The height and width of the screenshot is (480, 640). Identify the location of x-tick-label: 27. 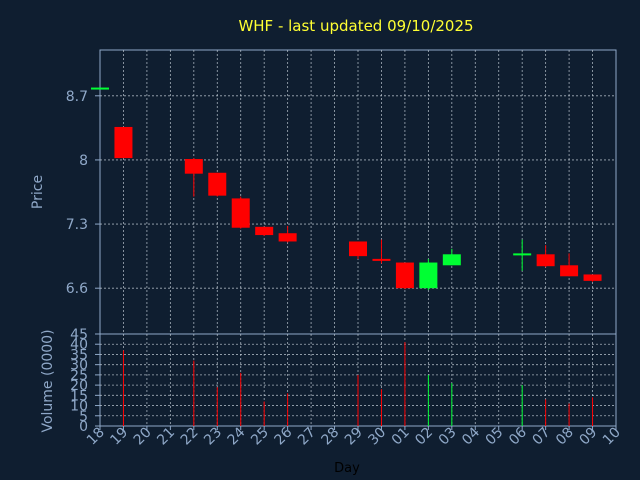
(307, 437).